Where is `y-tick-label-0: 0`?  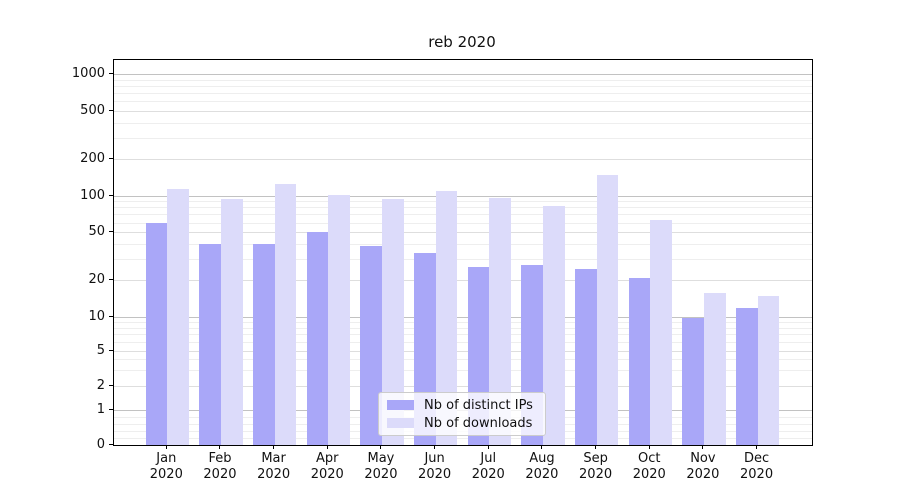 y-tick-label-0: 0 is located at coordinates (100, 444).